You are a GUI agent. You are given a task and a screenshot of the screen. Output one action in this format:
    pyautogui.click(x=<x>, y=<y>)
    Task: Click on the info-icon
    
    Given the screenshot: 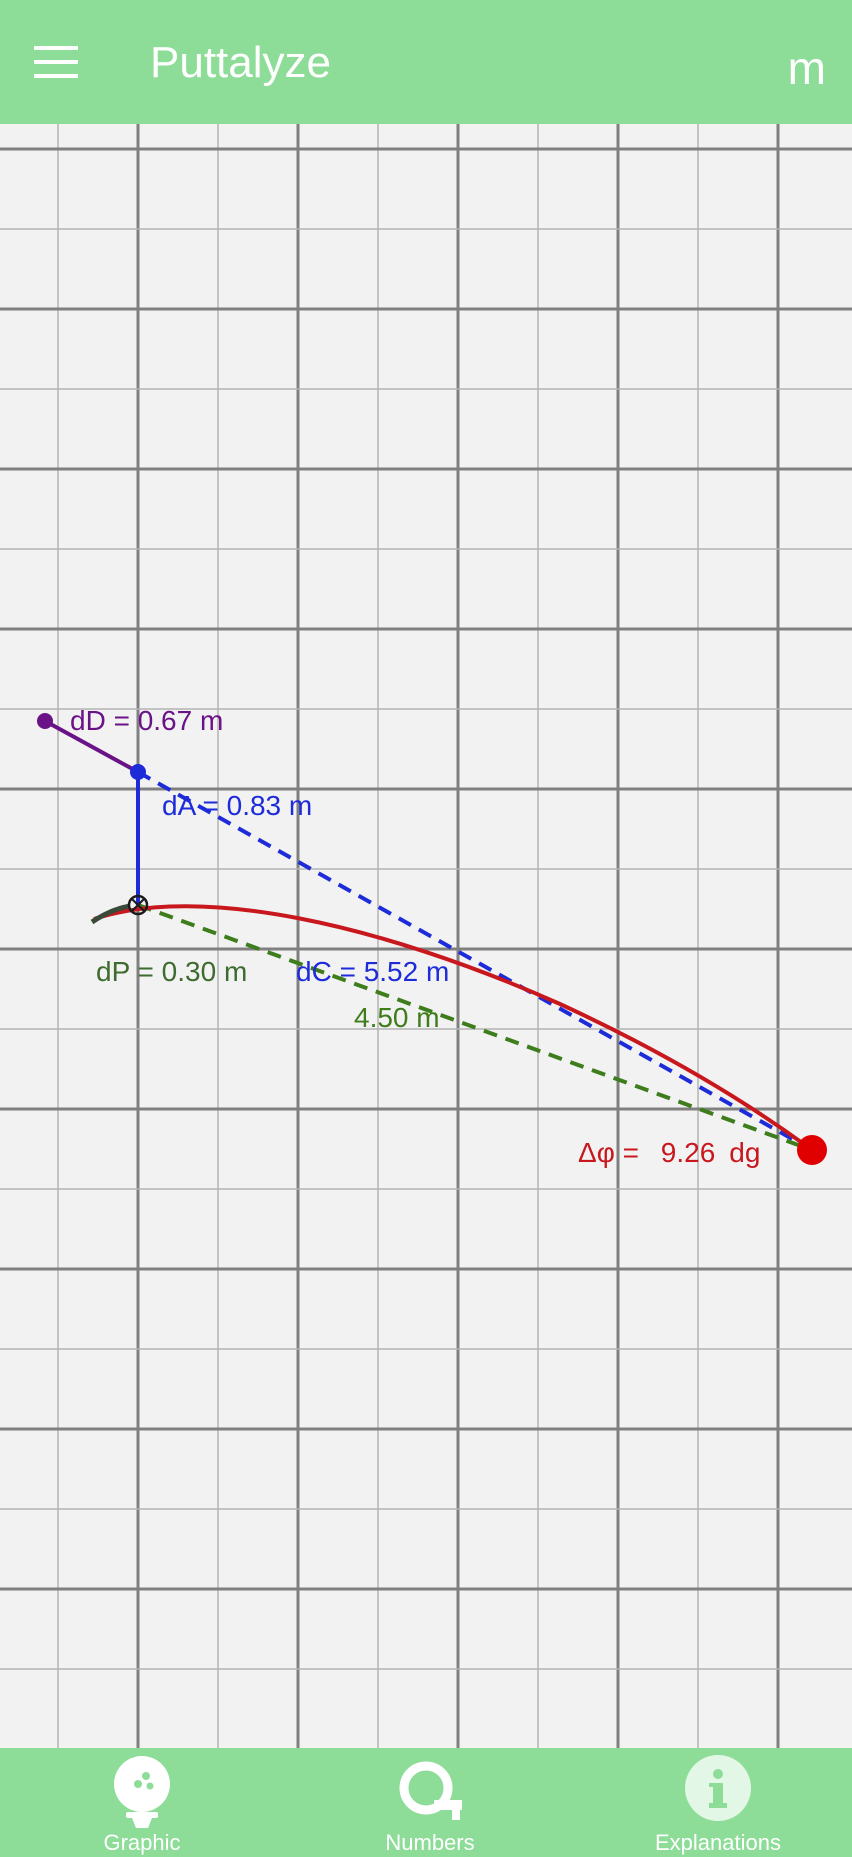 What is the action you would take?
    pyautogui.click(x=718, y=1788)
    